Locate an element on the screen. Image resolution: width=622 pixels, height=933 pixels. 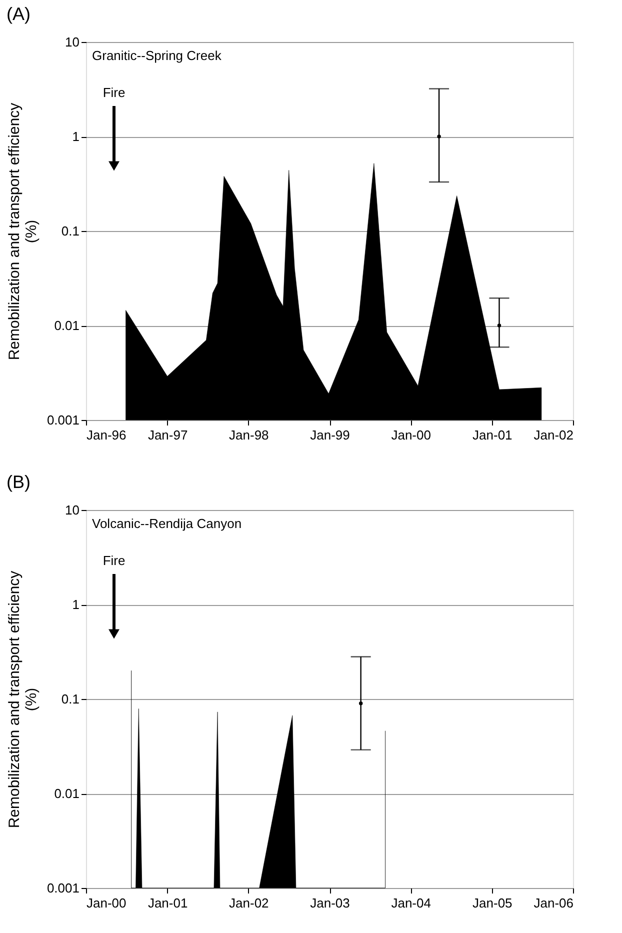
x-tick-label: Jan-97 is located at coordinates (168, 435).